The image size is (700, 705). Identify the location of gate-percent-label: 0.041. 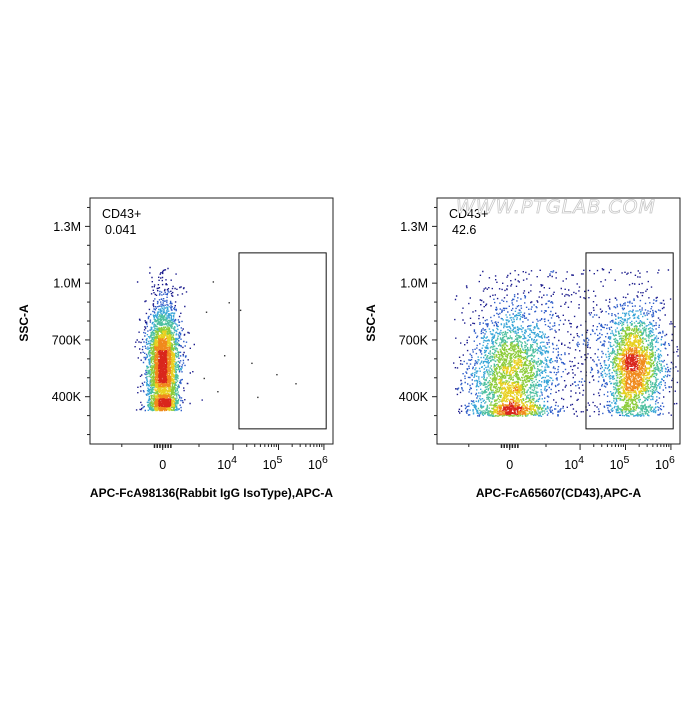
(120, 230).